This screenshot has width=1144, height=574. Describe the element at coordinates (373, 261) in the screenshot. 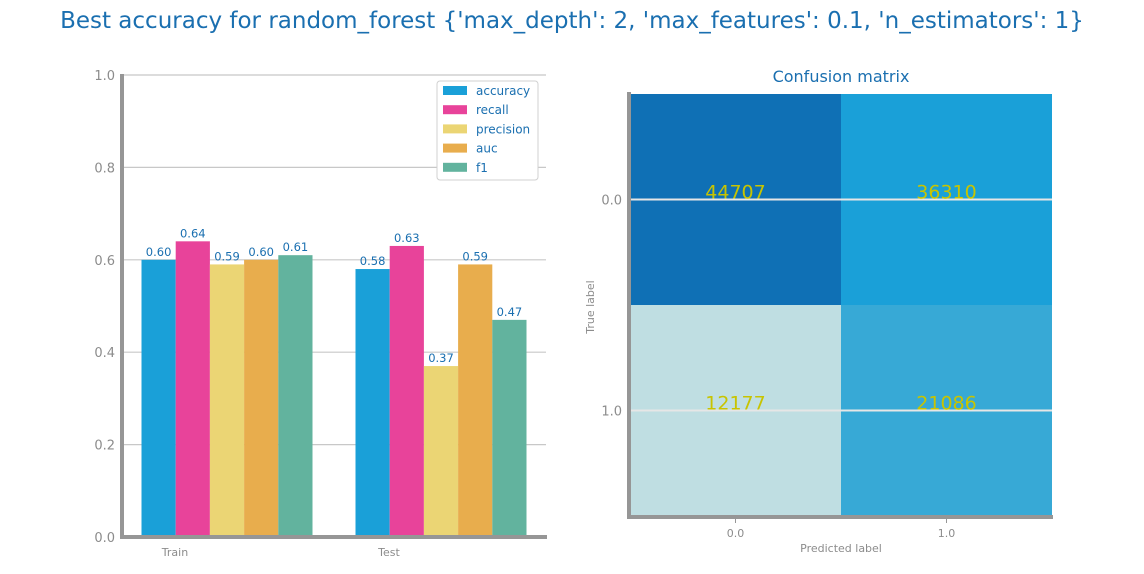

I see `bar-value-label: 0.58` at that location.